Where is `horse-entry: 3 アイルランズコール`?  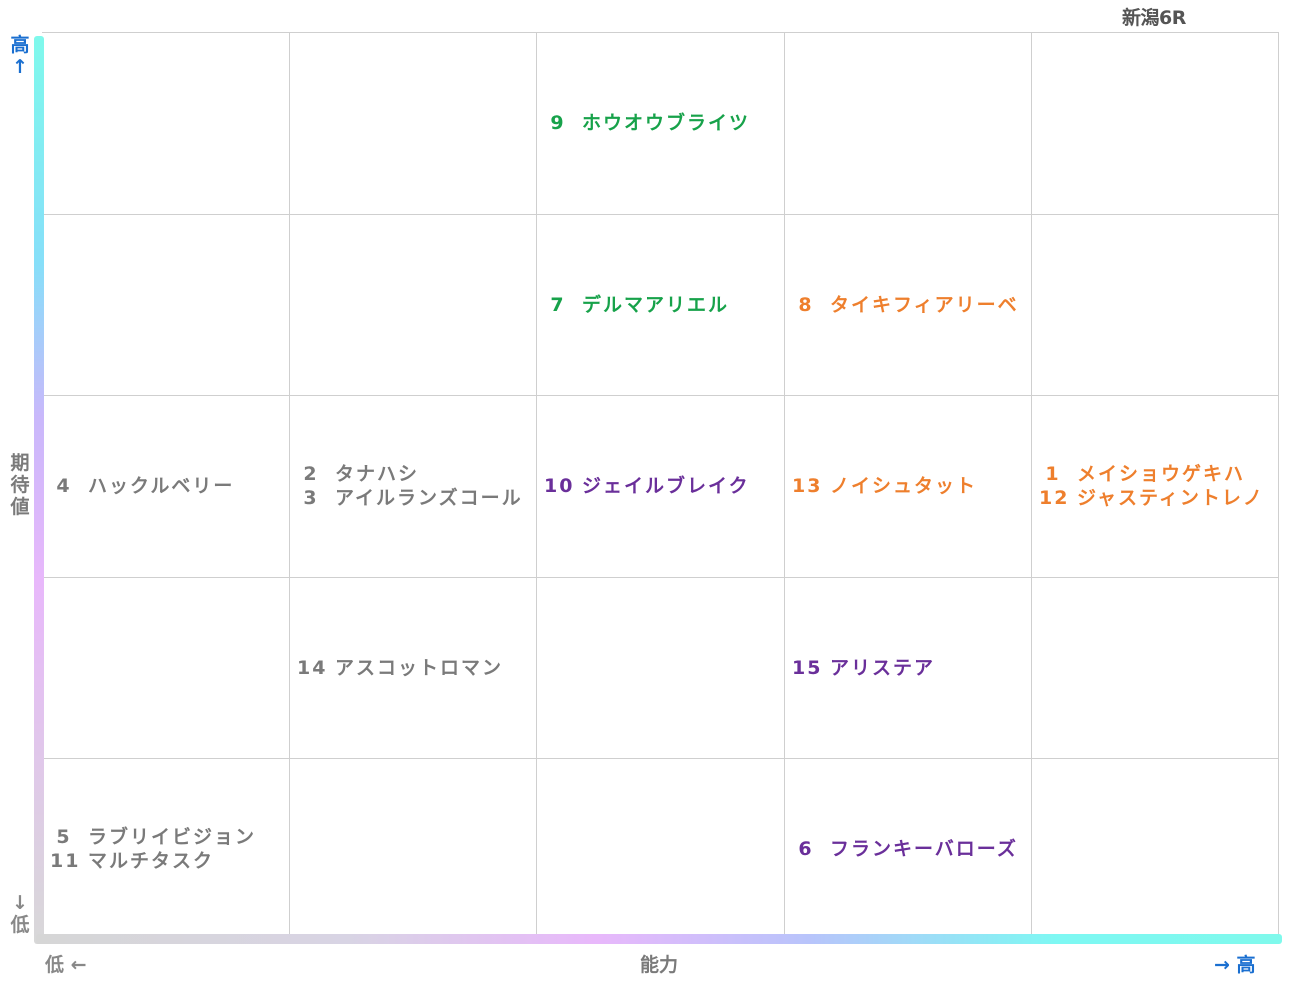
horse-entry: 3 アイルランズコール is located at coordinates (410, 498).